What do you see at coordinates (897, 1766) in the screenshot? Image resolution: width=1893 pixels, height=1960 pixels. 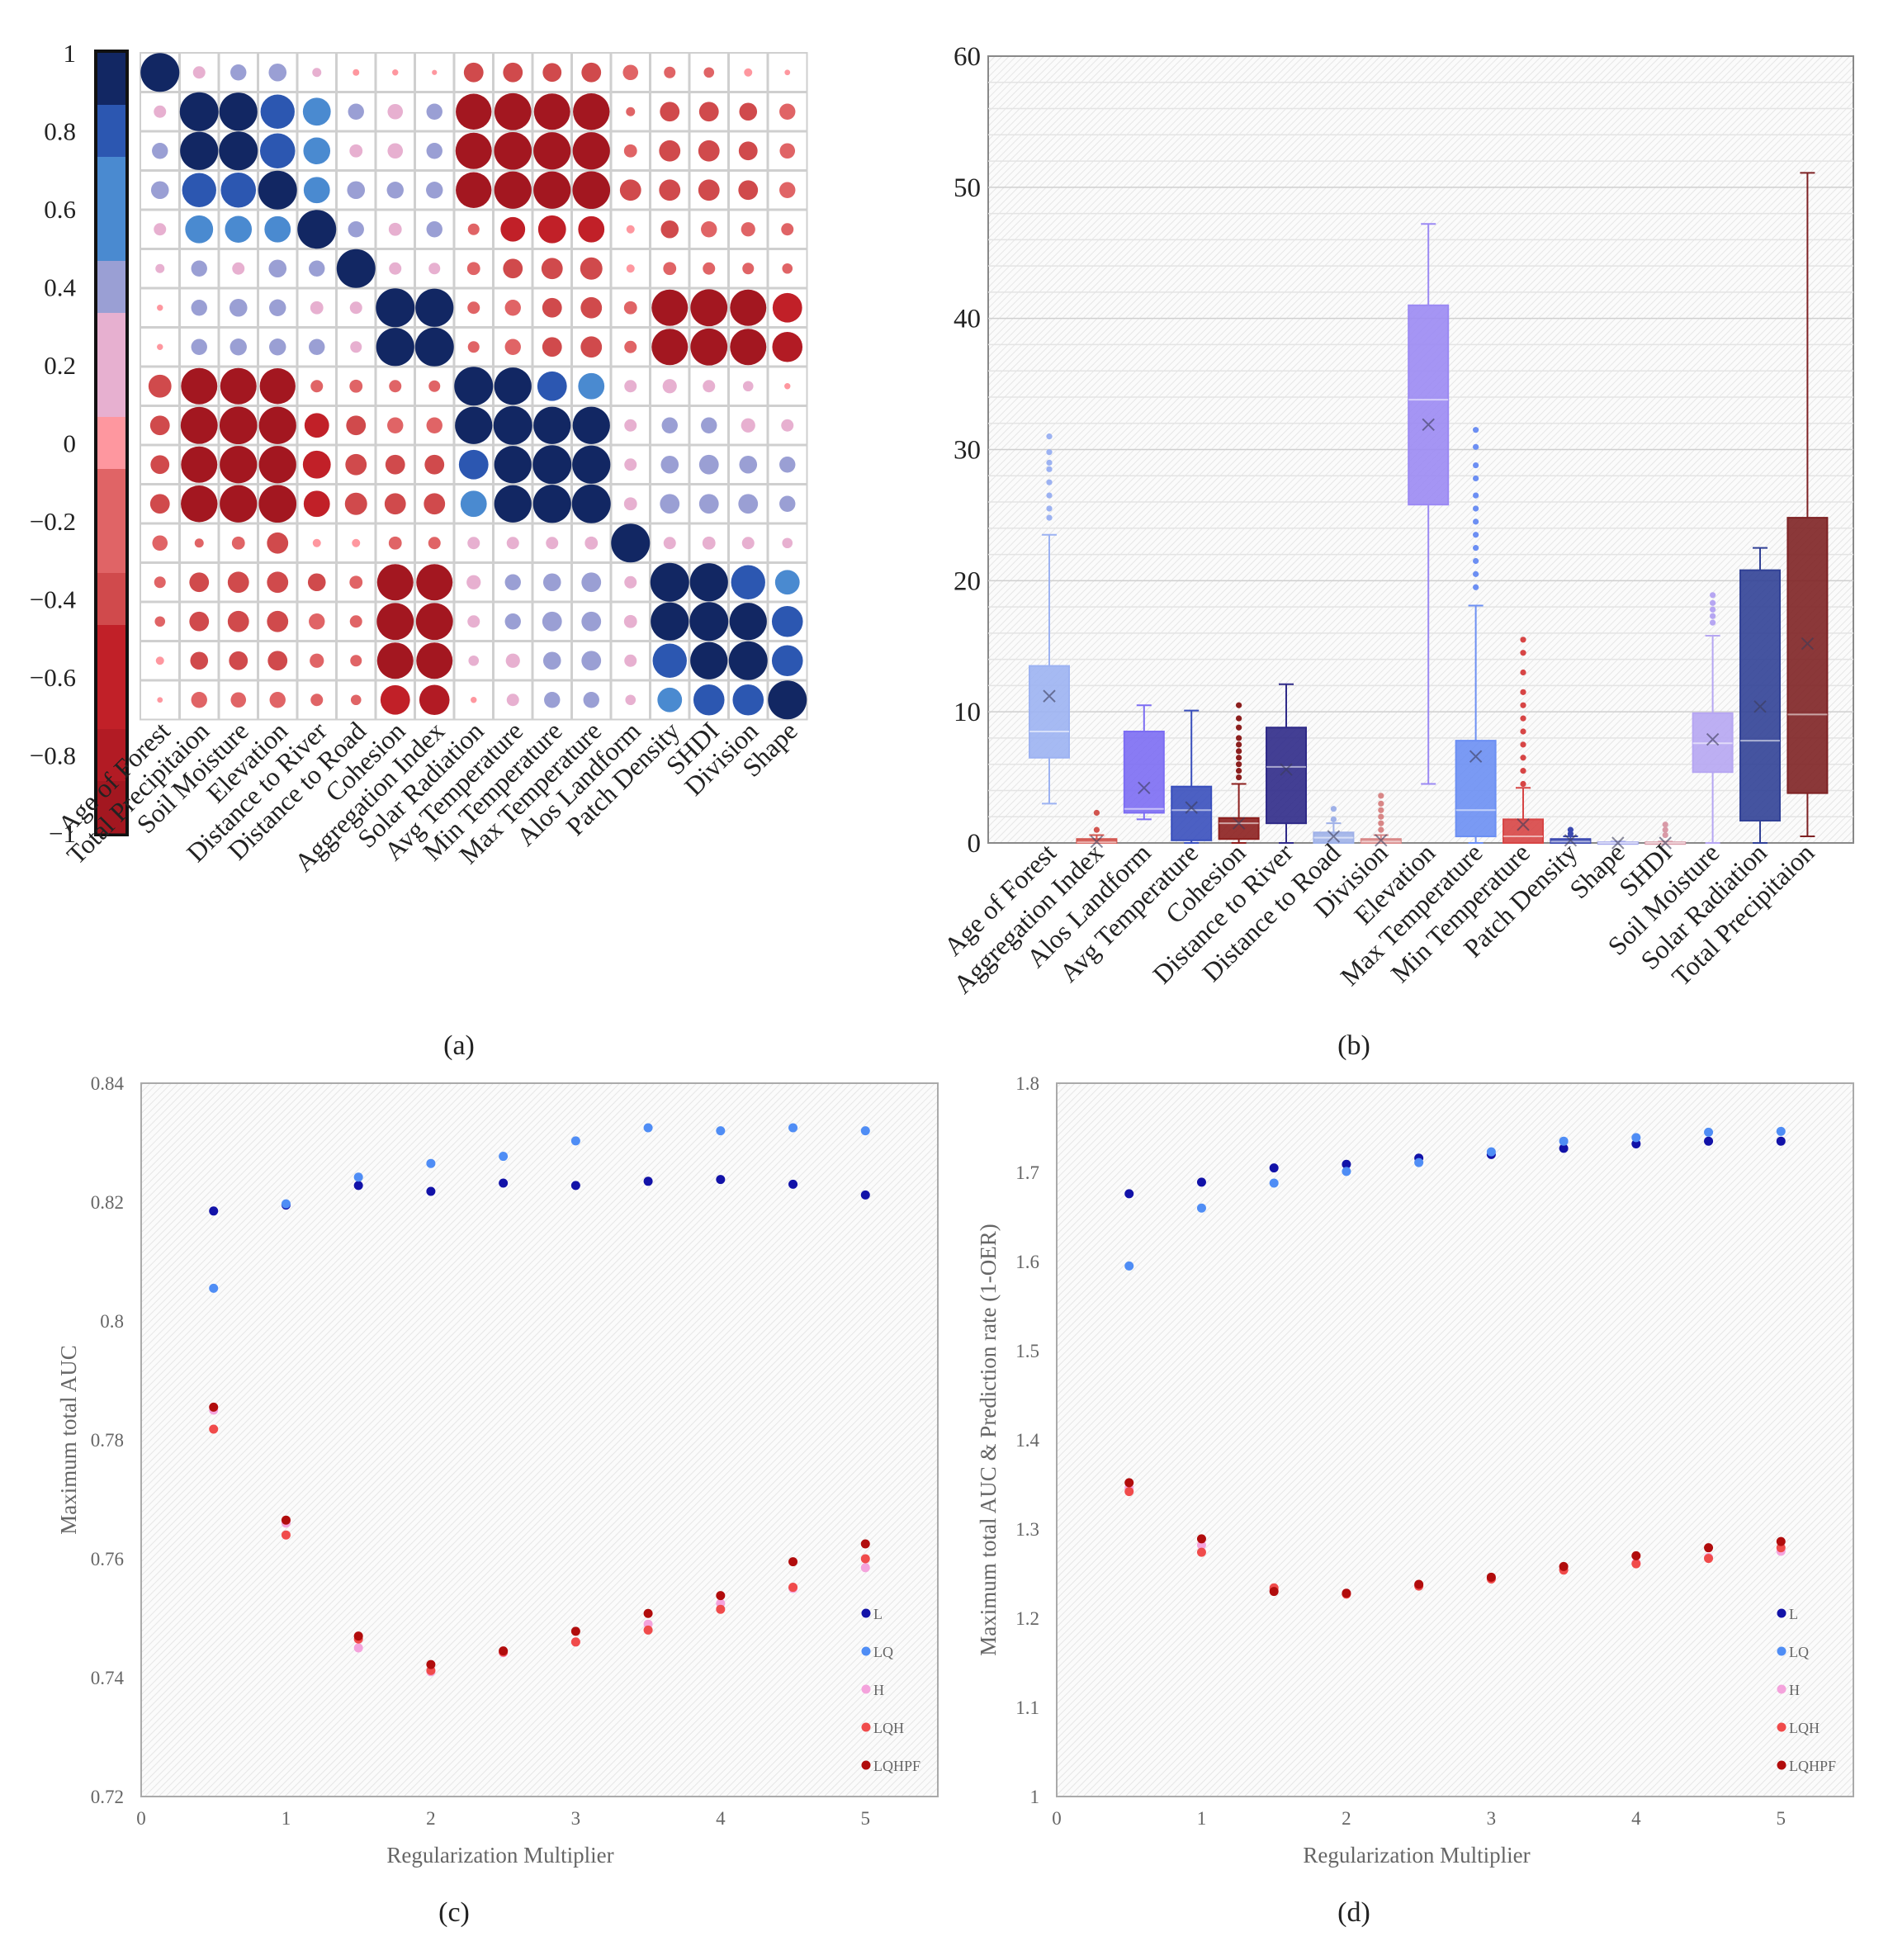 I see `legend-label: LQHPF` at bounding box center [897, 1766].